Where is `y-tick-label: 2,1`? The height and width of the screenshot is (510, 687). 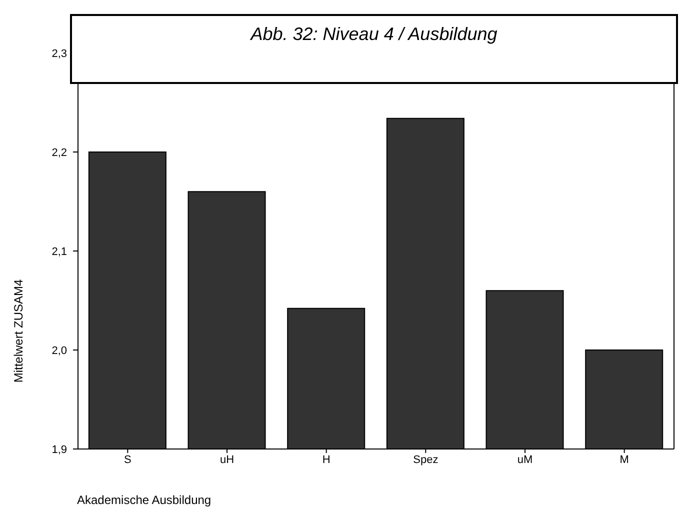 y-tick-label: 2,1 is located at coordinates (59, 252).